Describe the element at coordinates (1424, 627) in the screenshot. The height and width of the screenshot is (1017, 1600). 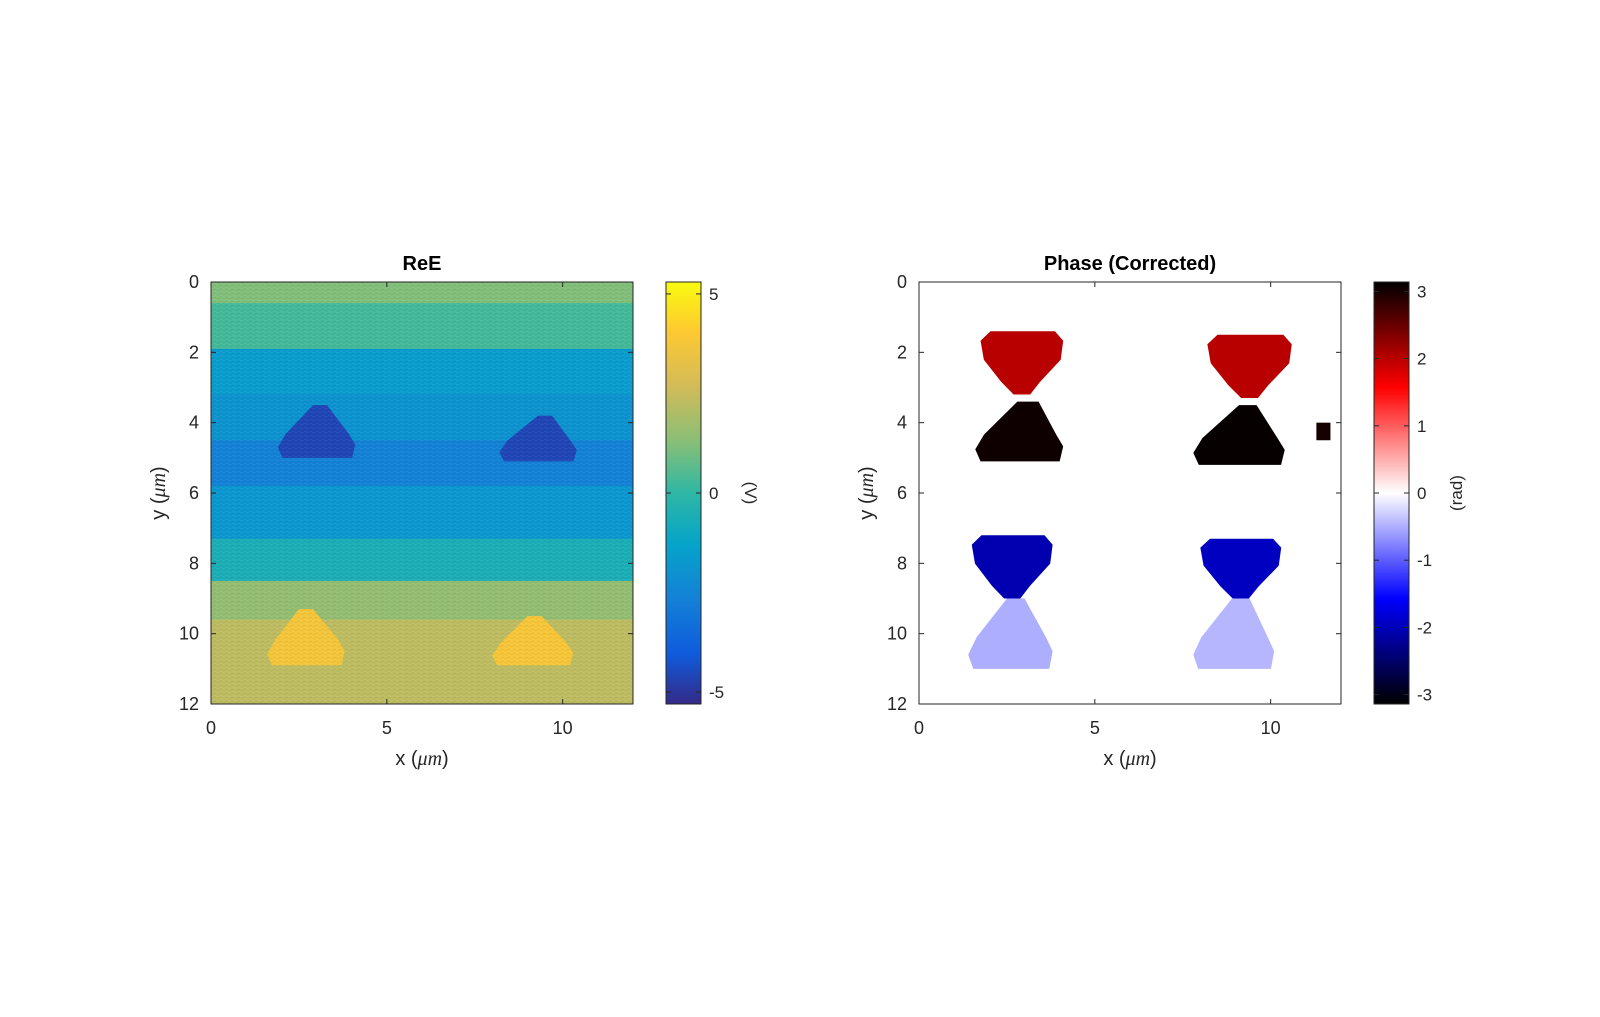
I see `colorbar-tick-label: -2` at that location.